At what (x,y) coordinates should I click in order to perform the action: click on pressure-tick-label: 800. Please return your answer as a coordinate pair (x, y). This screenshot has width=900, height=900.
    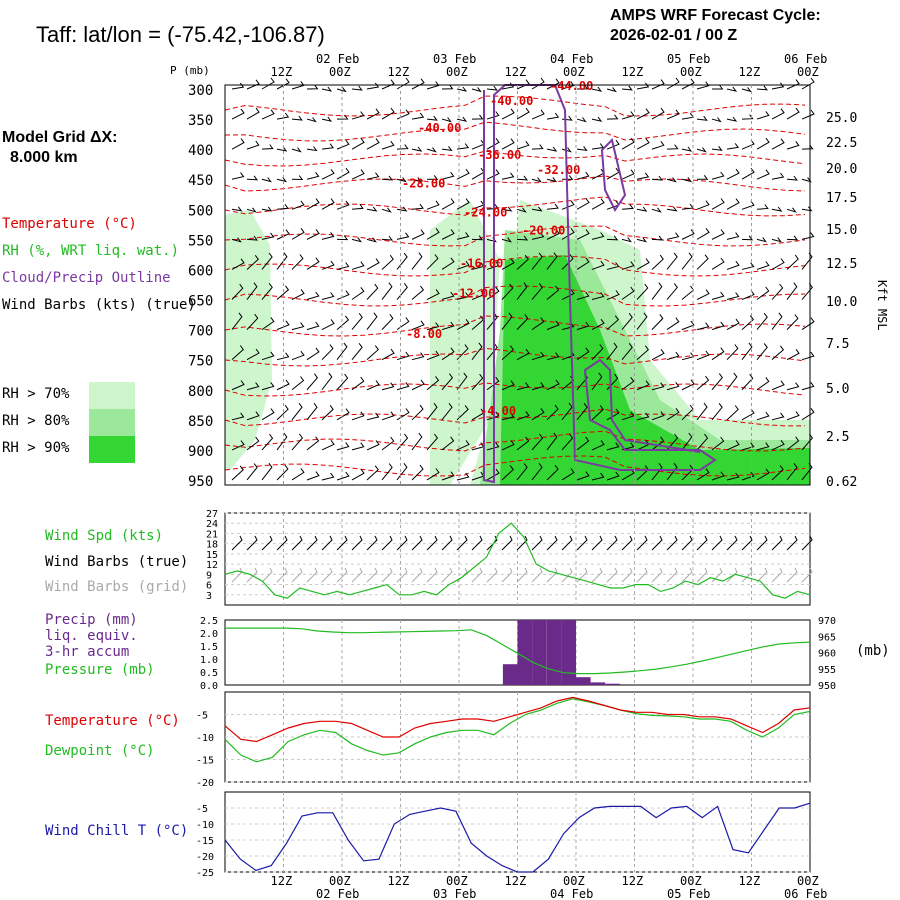
    Looking at the image, I should click on (200, 392).